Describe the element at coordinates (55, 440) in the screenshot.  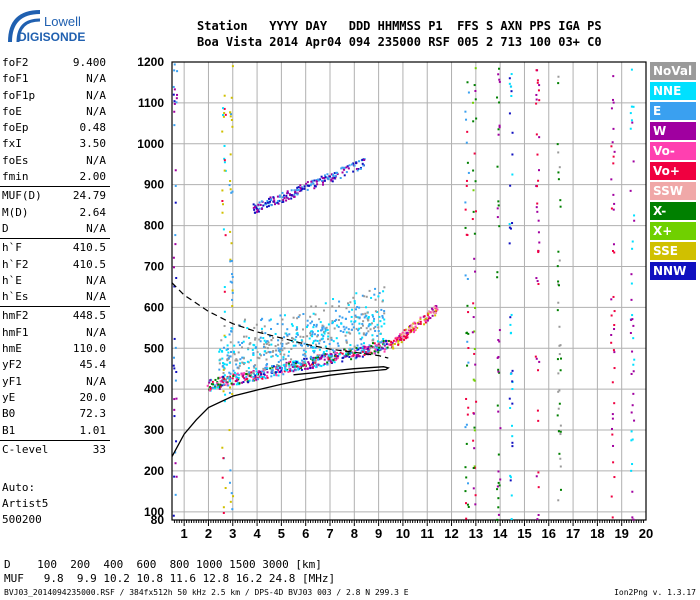
I see `param-separator` at that location.